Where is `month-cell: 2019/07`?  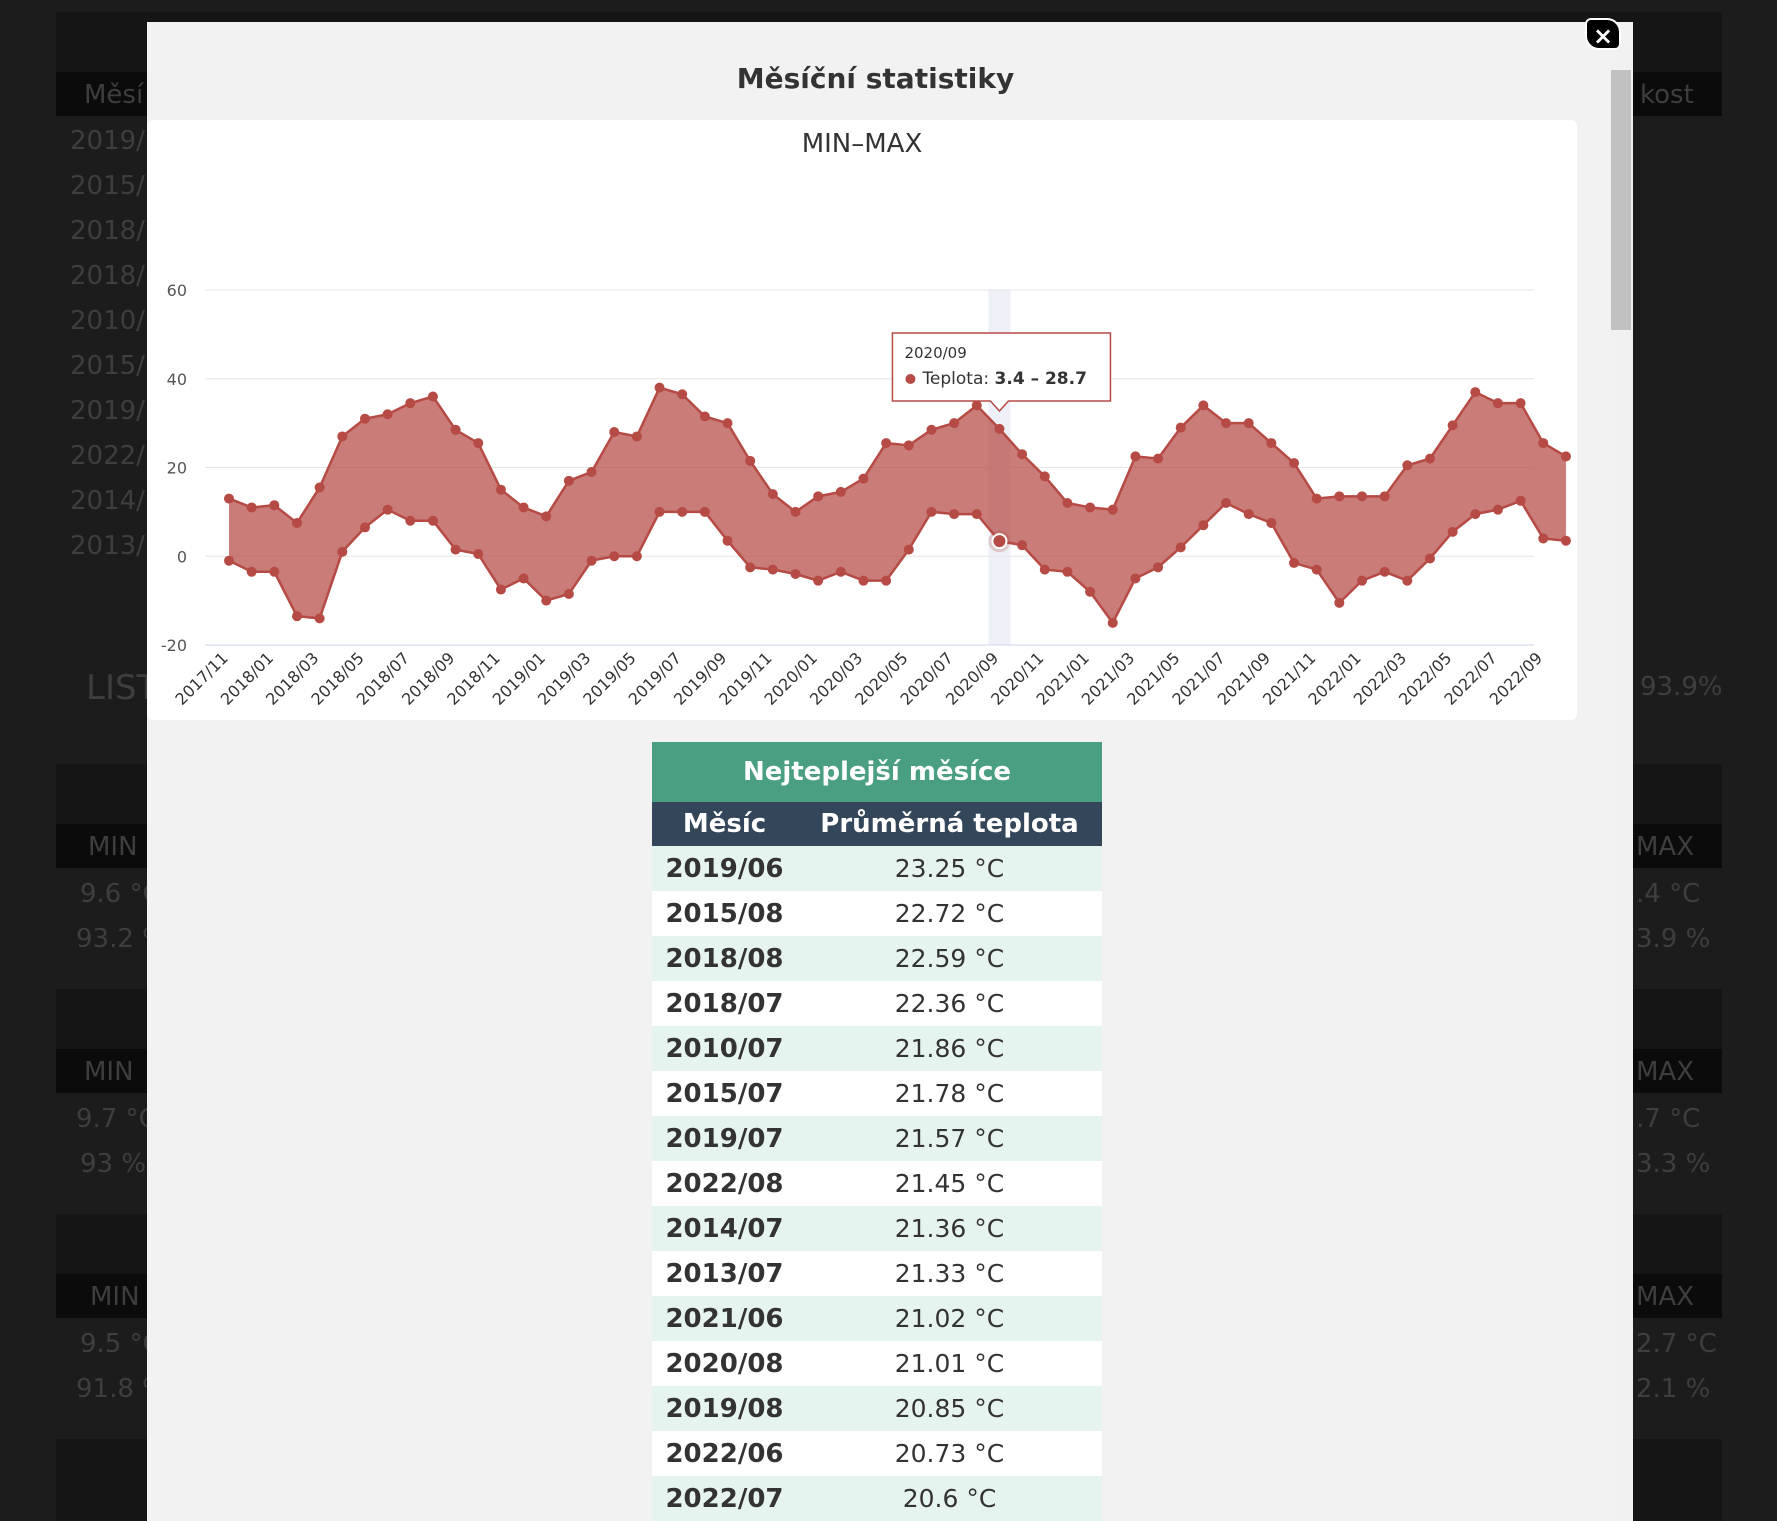
month-cell: 2019/07 is located at coordinates (724, 1138).